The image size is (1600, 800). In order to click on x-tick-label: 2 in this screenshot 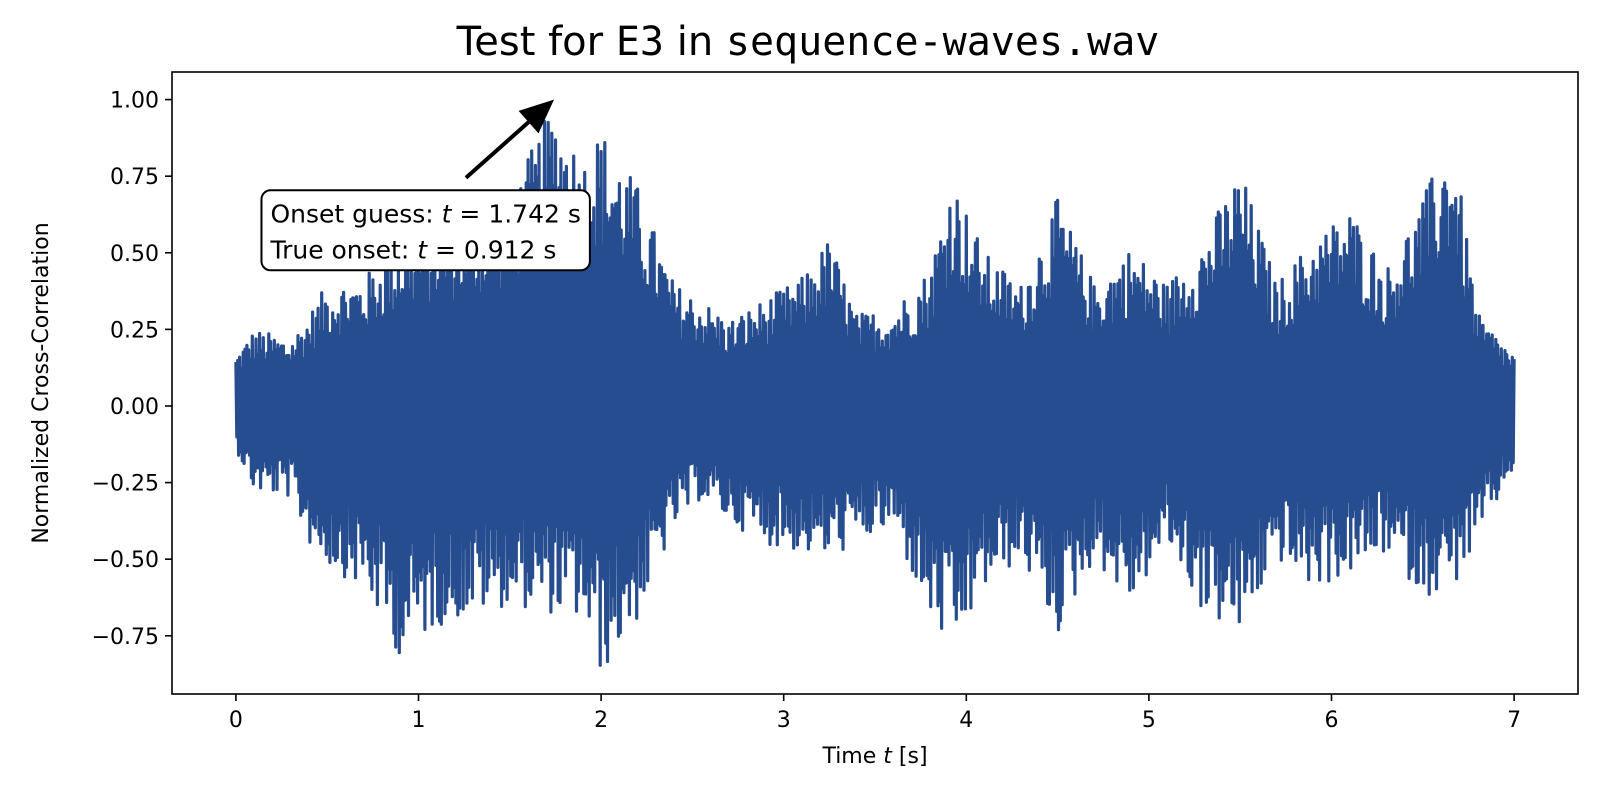, I will do `click(601, 720)`.